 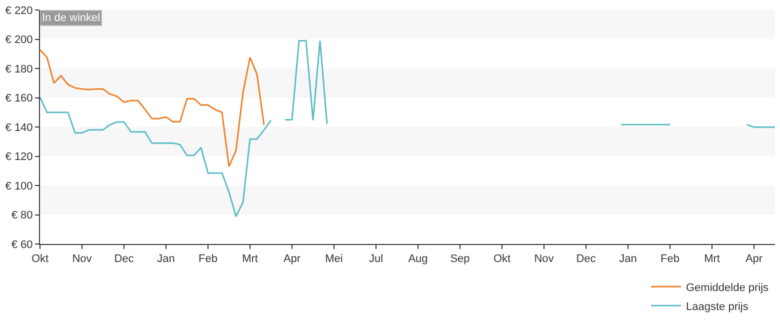 I want to click on line-series, so click(x=152, y=108).